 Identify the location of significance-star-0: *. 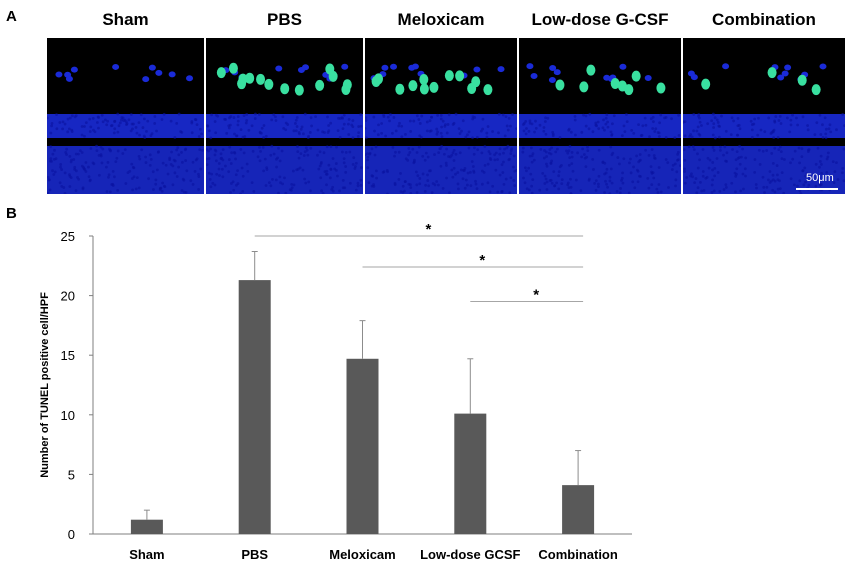
(428, 229).